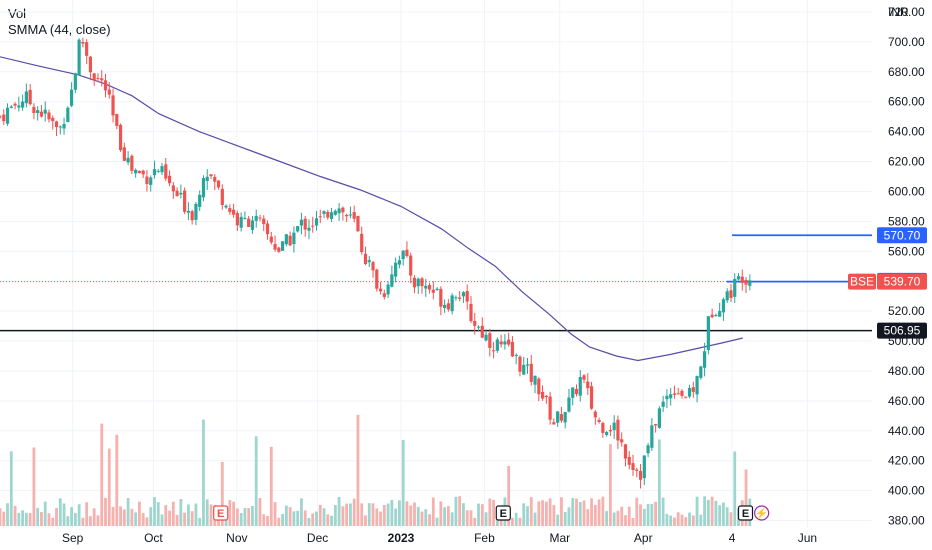 The width and height of the screenshot is (932, 550). Describe the element at coordinates (862, 281) in the screenshot. I see `symbol-tag` at that location.